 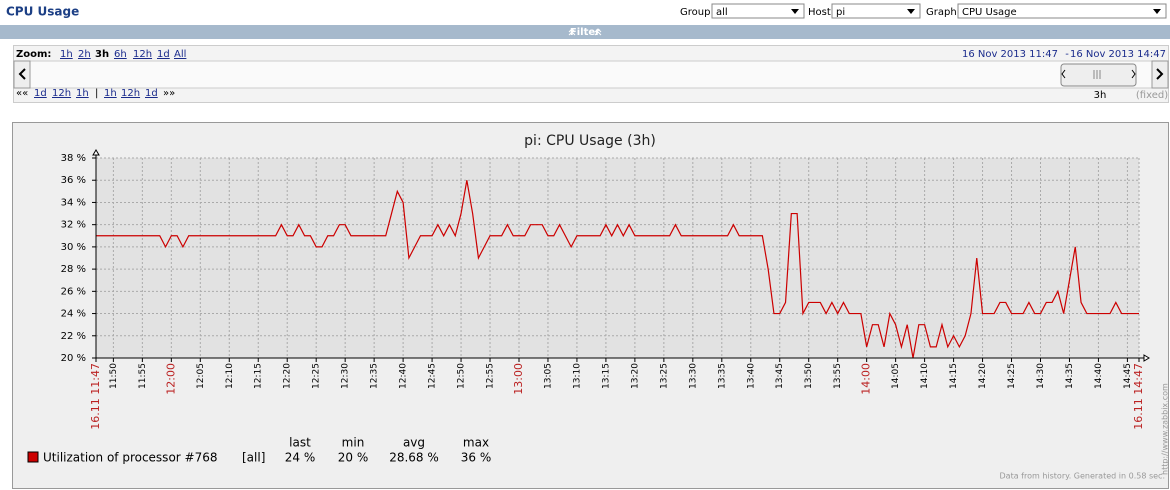 What do you see at coordinates (353, 443) in the screenshot?
I see `legend-header: min` at bounding box center [353, 443].